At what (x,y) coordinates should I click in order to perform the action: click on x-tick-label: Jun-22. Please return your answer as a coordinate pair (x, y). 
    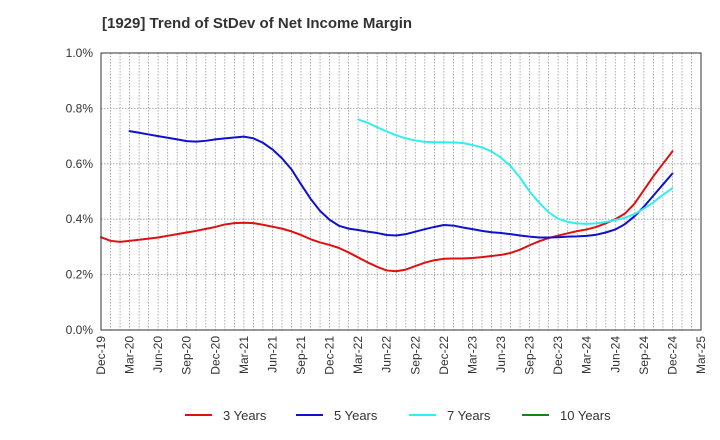
    Looking at the image, I should click on (387, 354).